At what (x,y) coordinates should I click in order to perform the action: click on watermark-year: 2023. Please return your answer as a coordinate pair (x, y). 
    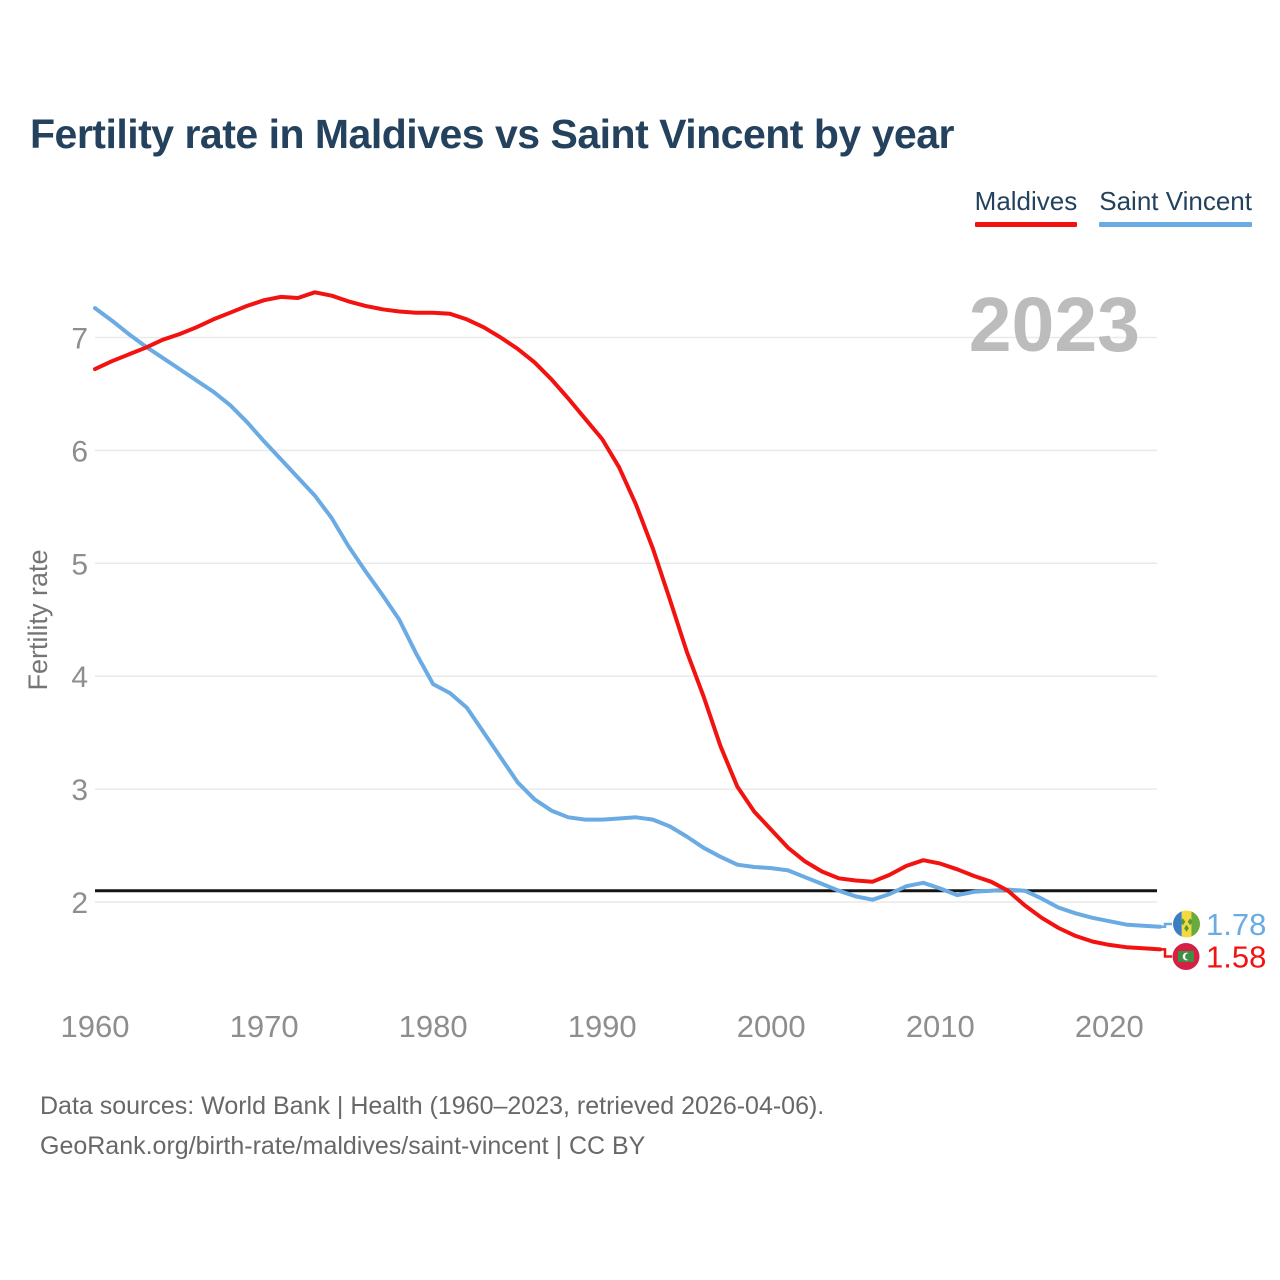
    Looking at the image, I should click on (1054, 325).